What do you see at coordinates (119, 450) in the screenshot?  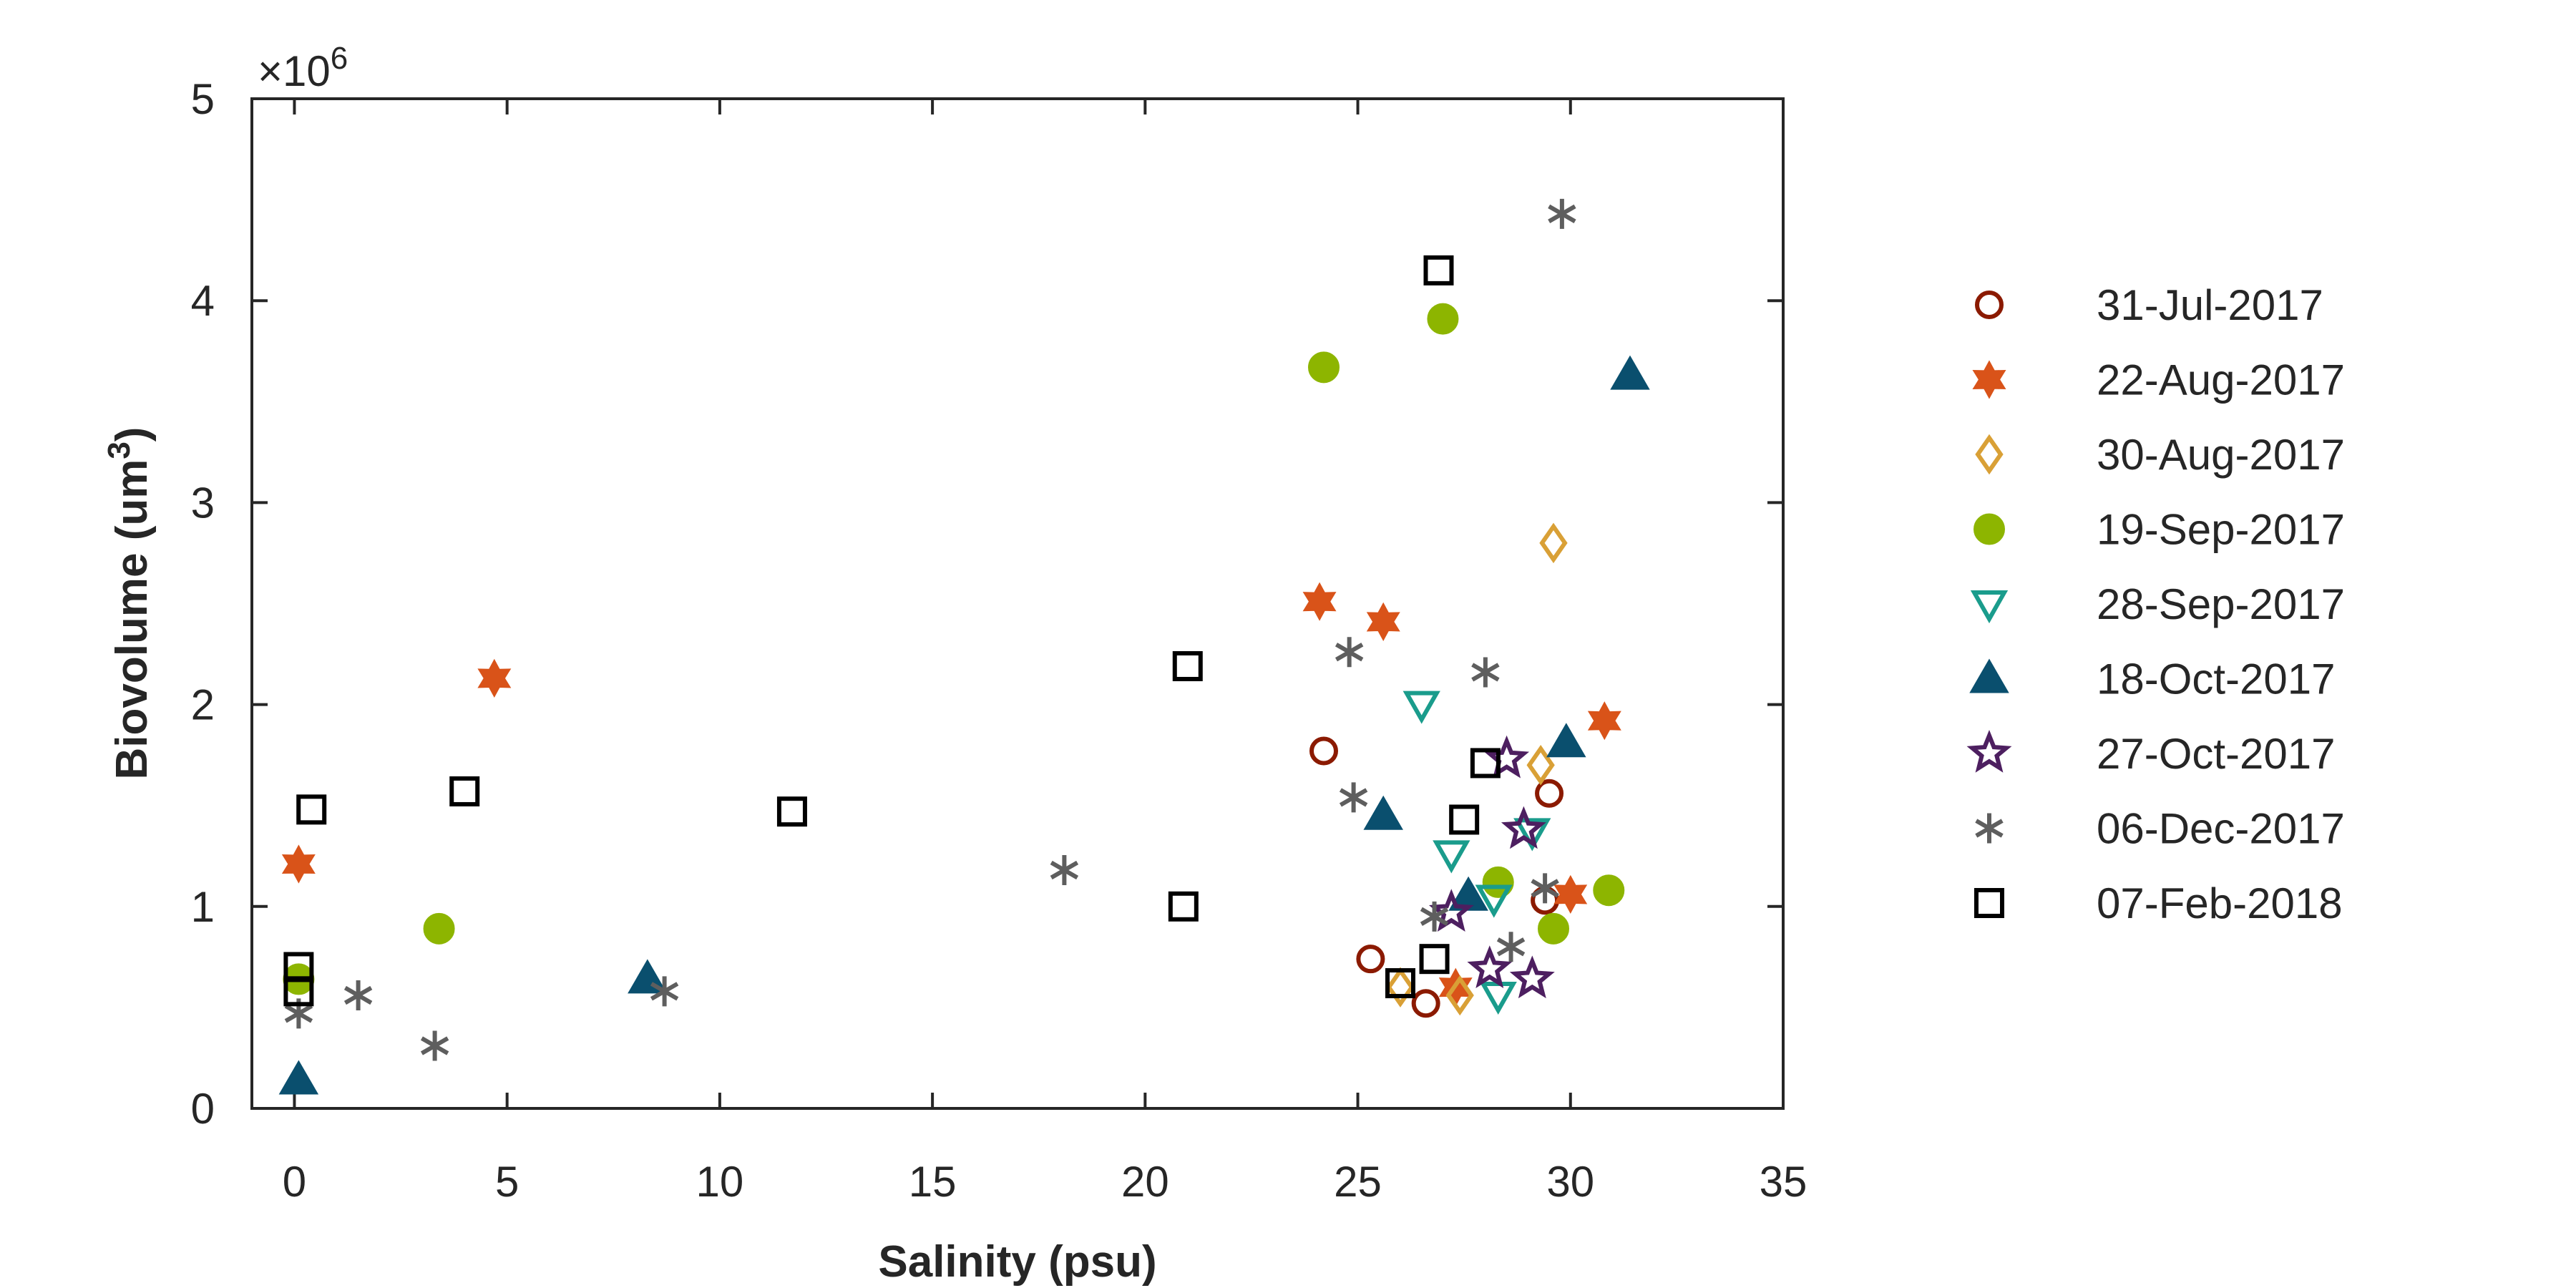 I see `y-axis-label-superscript: 3` at bounding box center [119, 450].